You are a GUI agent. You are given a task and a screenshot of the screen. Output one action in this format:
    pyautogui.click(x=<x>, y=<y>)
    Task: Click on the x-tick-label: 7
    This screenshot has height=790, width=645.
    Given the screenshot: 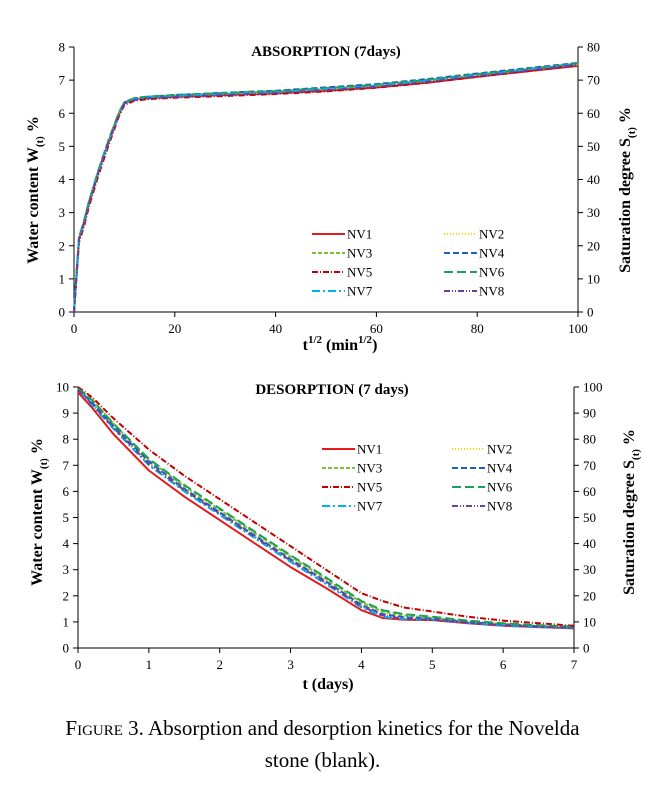 What is the action you would take?
    pyautogui.click(x=574, y=664)
    